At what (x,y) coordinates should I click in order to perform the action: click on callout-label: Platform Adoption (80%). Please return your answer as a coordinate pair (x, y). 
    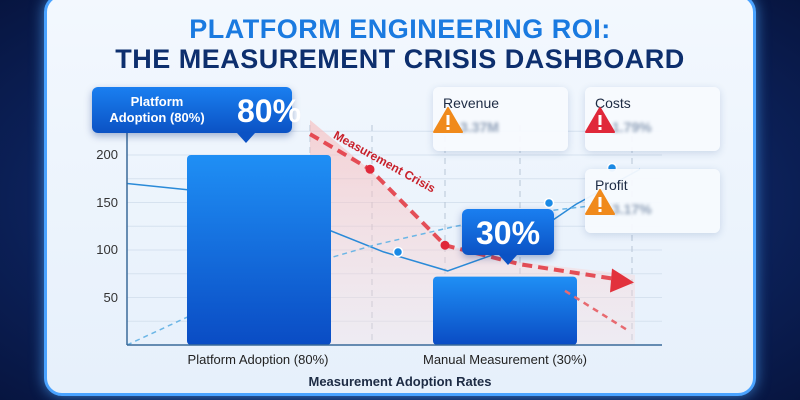
    Looking at the image, I should click on (157, 109).